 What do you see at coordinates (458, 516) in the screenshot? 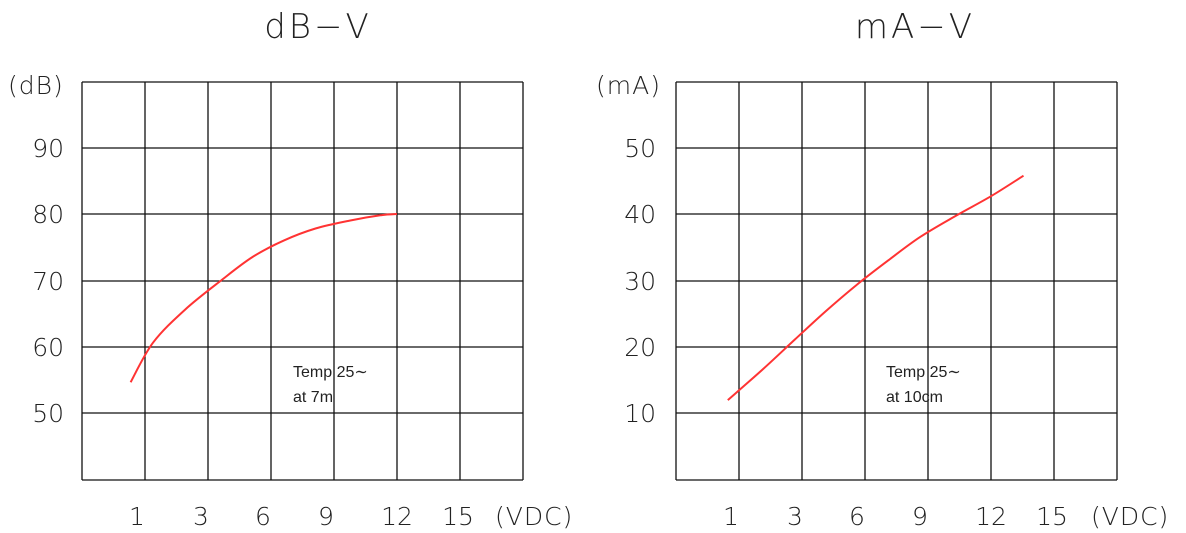
I see `db-x-tick: 15` at bounding box center [458, 516].